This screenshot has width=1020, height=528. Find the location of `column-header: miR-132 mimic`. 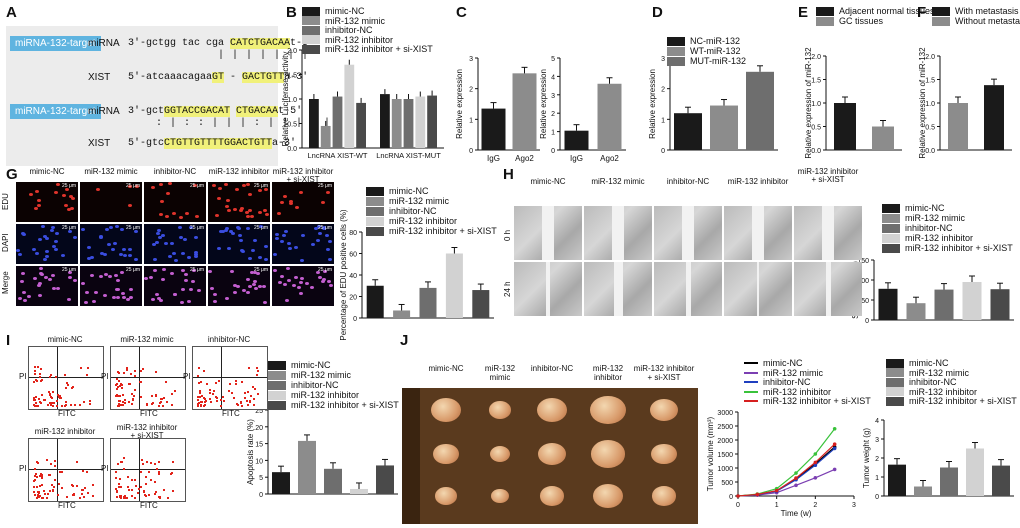

column-header: miR-132 mimic is located at coordinates (618, 181).